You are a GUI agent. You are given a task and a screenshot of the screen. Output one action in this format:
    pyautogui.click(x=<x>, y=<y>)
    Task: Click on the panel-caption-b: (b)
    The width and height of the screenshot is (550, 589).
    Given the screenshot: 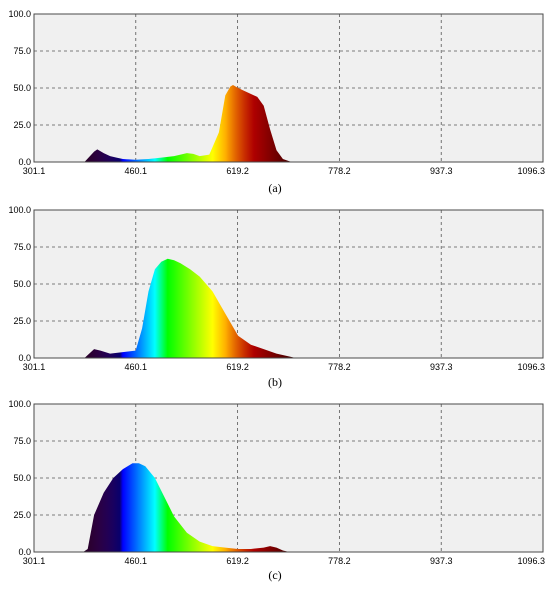 What is the action you would take?
    pyautogui.click(x=275, y=382)
    